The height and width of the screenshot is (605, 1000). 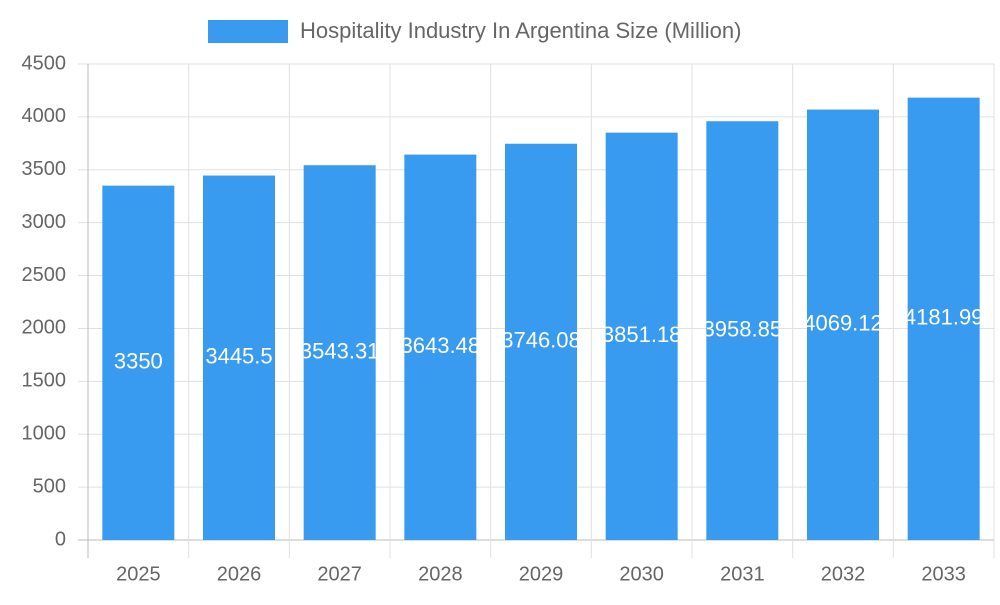 I want to click on x-tick-label: 2033, so click(x=943, y=574).